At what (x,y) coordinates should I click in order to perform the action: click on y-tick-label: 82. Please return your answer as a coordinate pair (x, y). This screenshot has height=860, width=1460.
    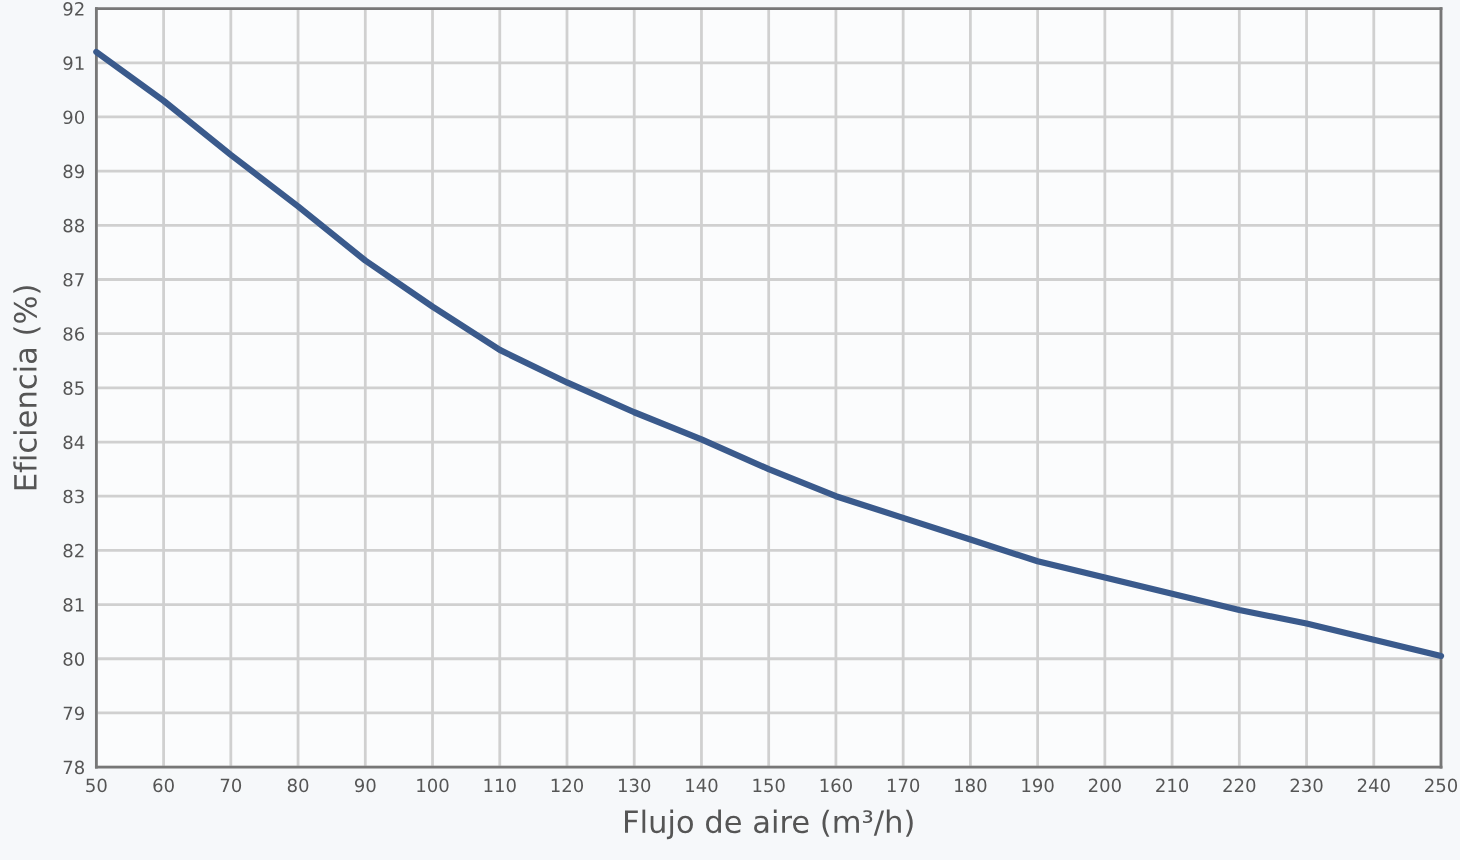
    Looking at the image, I should click on (73, 550).